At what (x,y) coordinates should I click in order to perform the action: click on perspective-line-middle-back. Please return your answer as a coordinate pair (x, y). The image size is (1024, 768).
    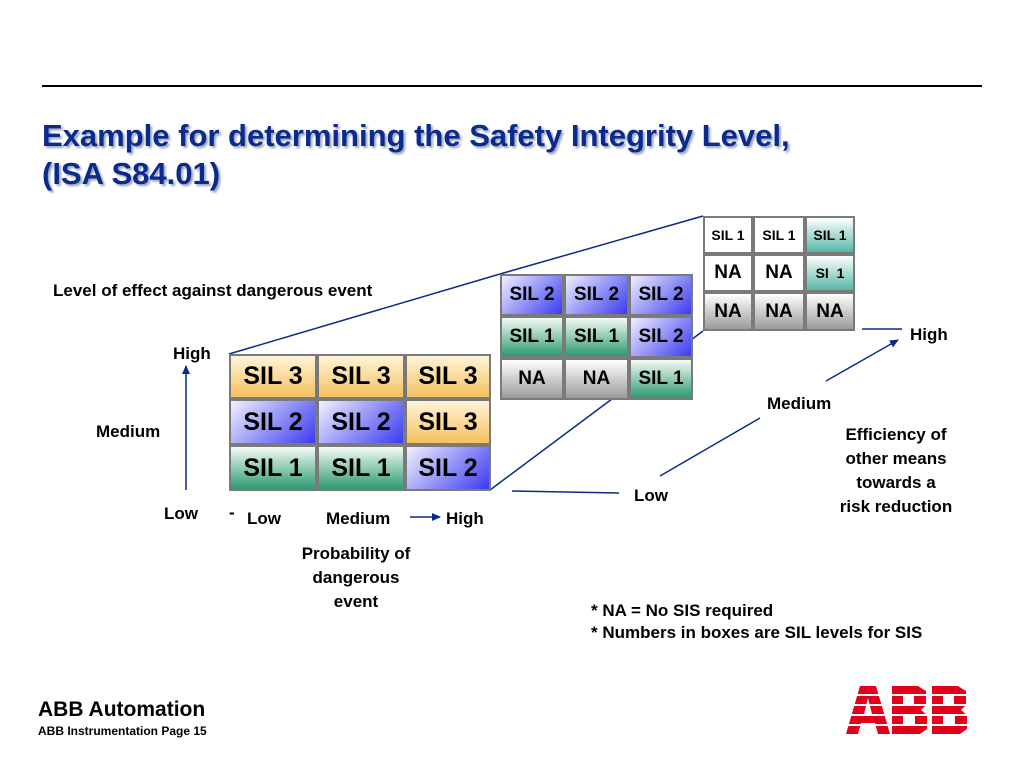
    Looking at the image, I should click on (601, 245).